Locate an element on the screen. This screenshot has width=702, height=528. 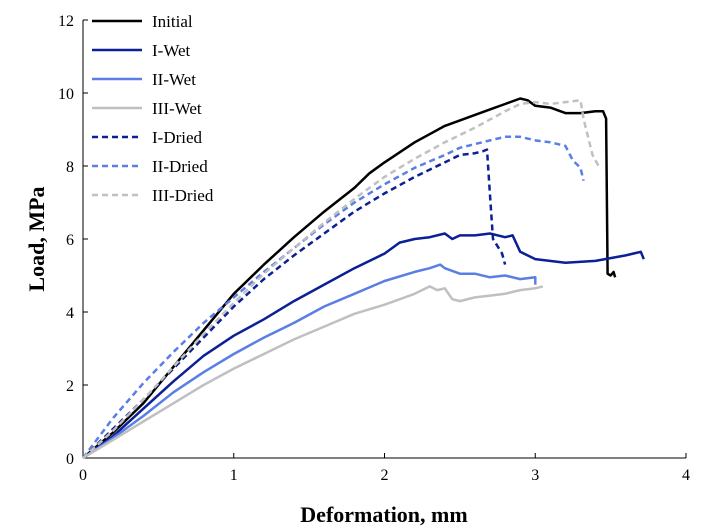
legend-label: I-Dried is located at coordinates (177, 137).